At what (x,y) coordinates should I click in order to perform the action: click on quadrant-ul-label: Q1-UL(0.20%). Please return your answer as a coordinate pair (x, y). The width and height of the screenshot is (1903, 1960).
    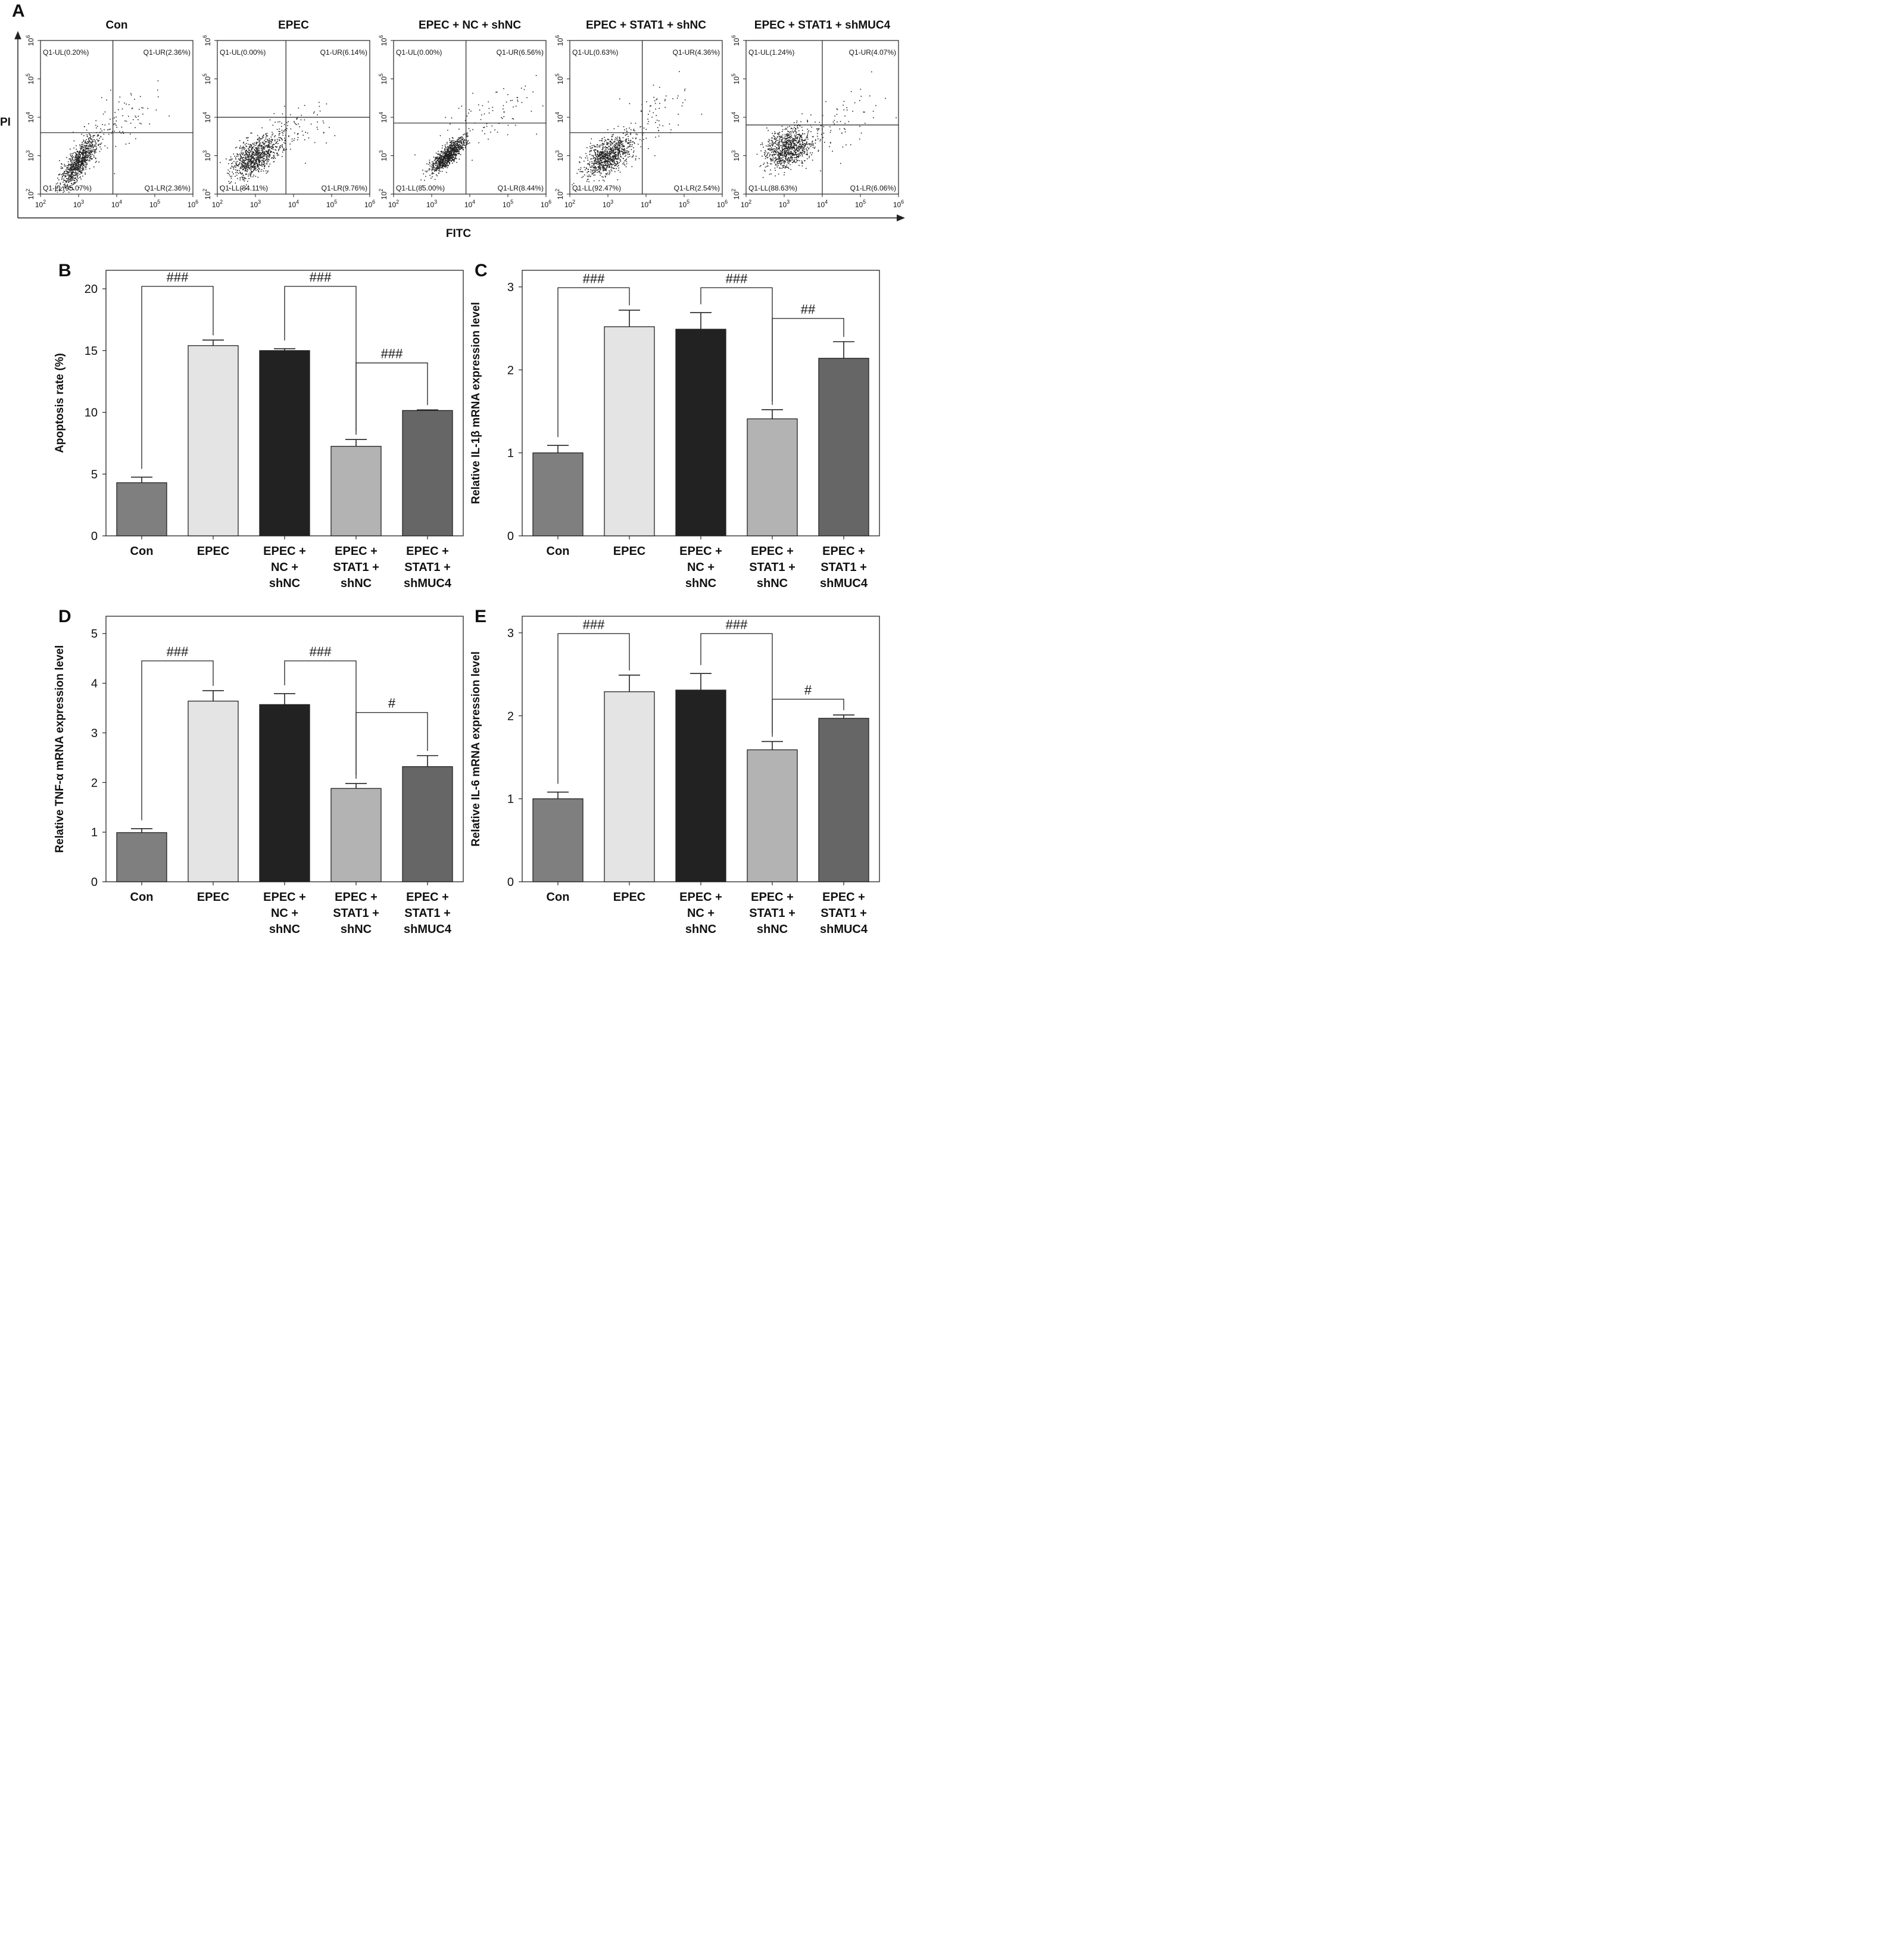
    Looking at the image, I should click on (66, 52).